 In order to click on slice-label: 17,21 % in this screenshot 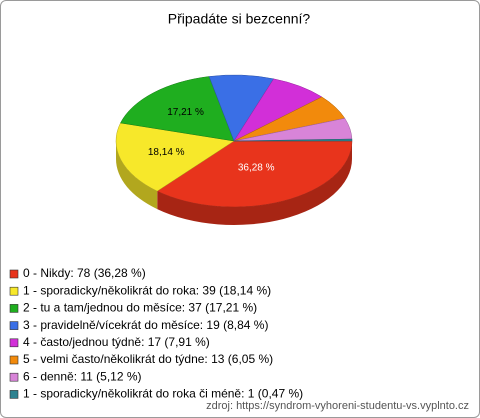, I will do `click(185, 112)`.